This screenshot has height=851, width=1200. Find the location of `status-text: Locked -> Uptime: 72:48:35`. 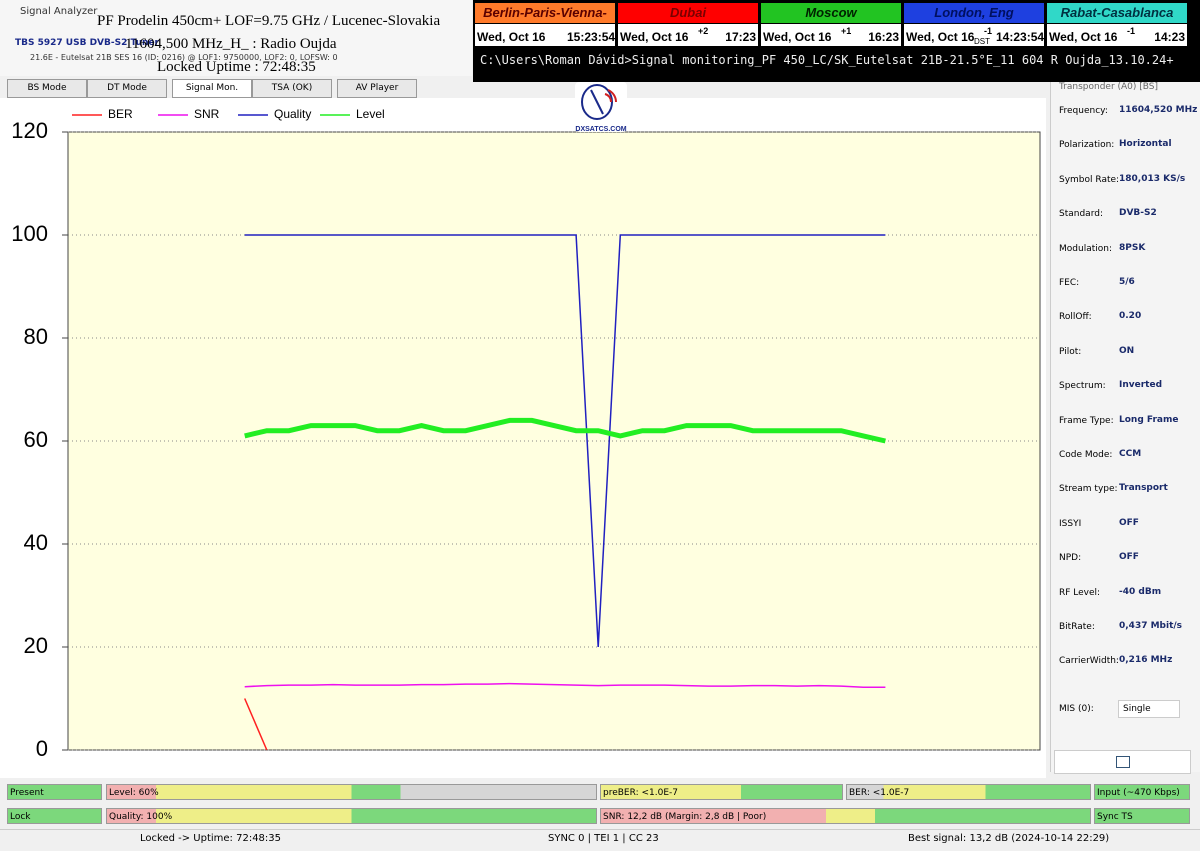

status-text: Locked -> Uptime: 72:48:35 is located at coordinates (211, 838).